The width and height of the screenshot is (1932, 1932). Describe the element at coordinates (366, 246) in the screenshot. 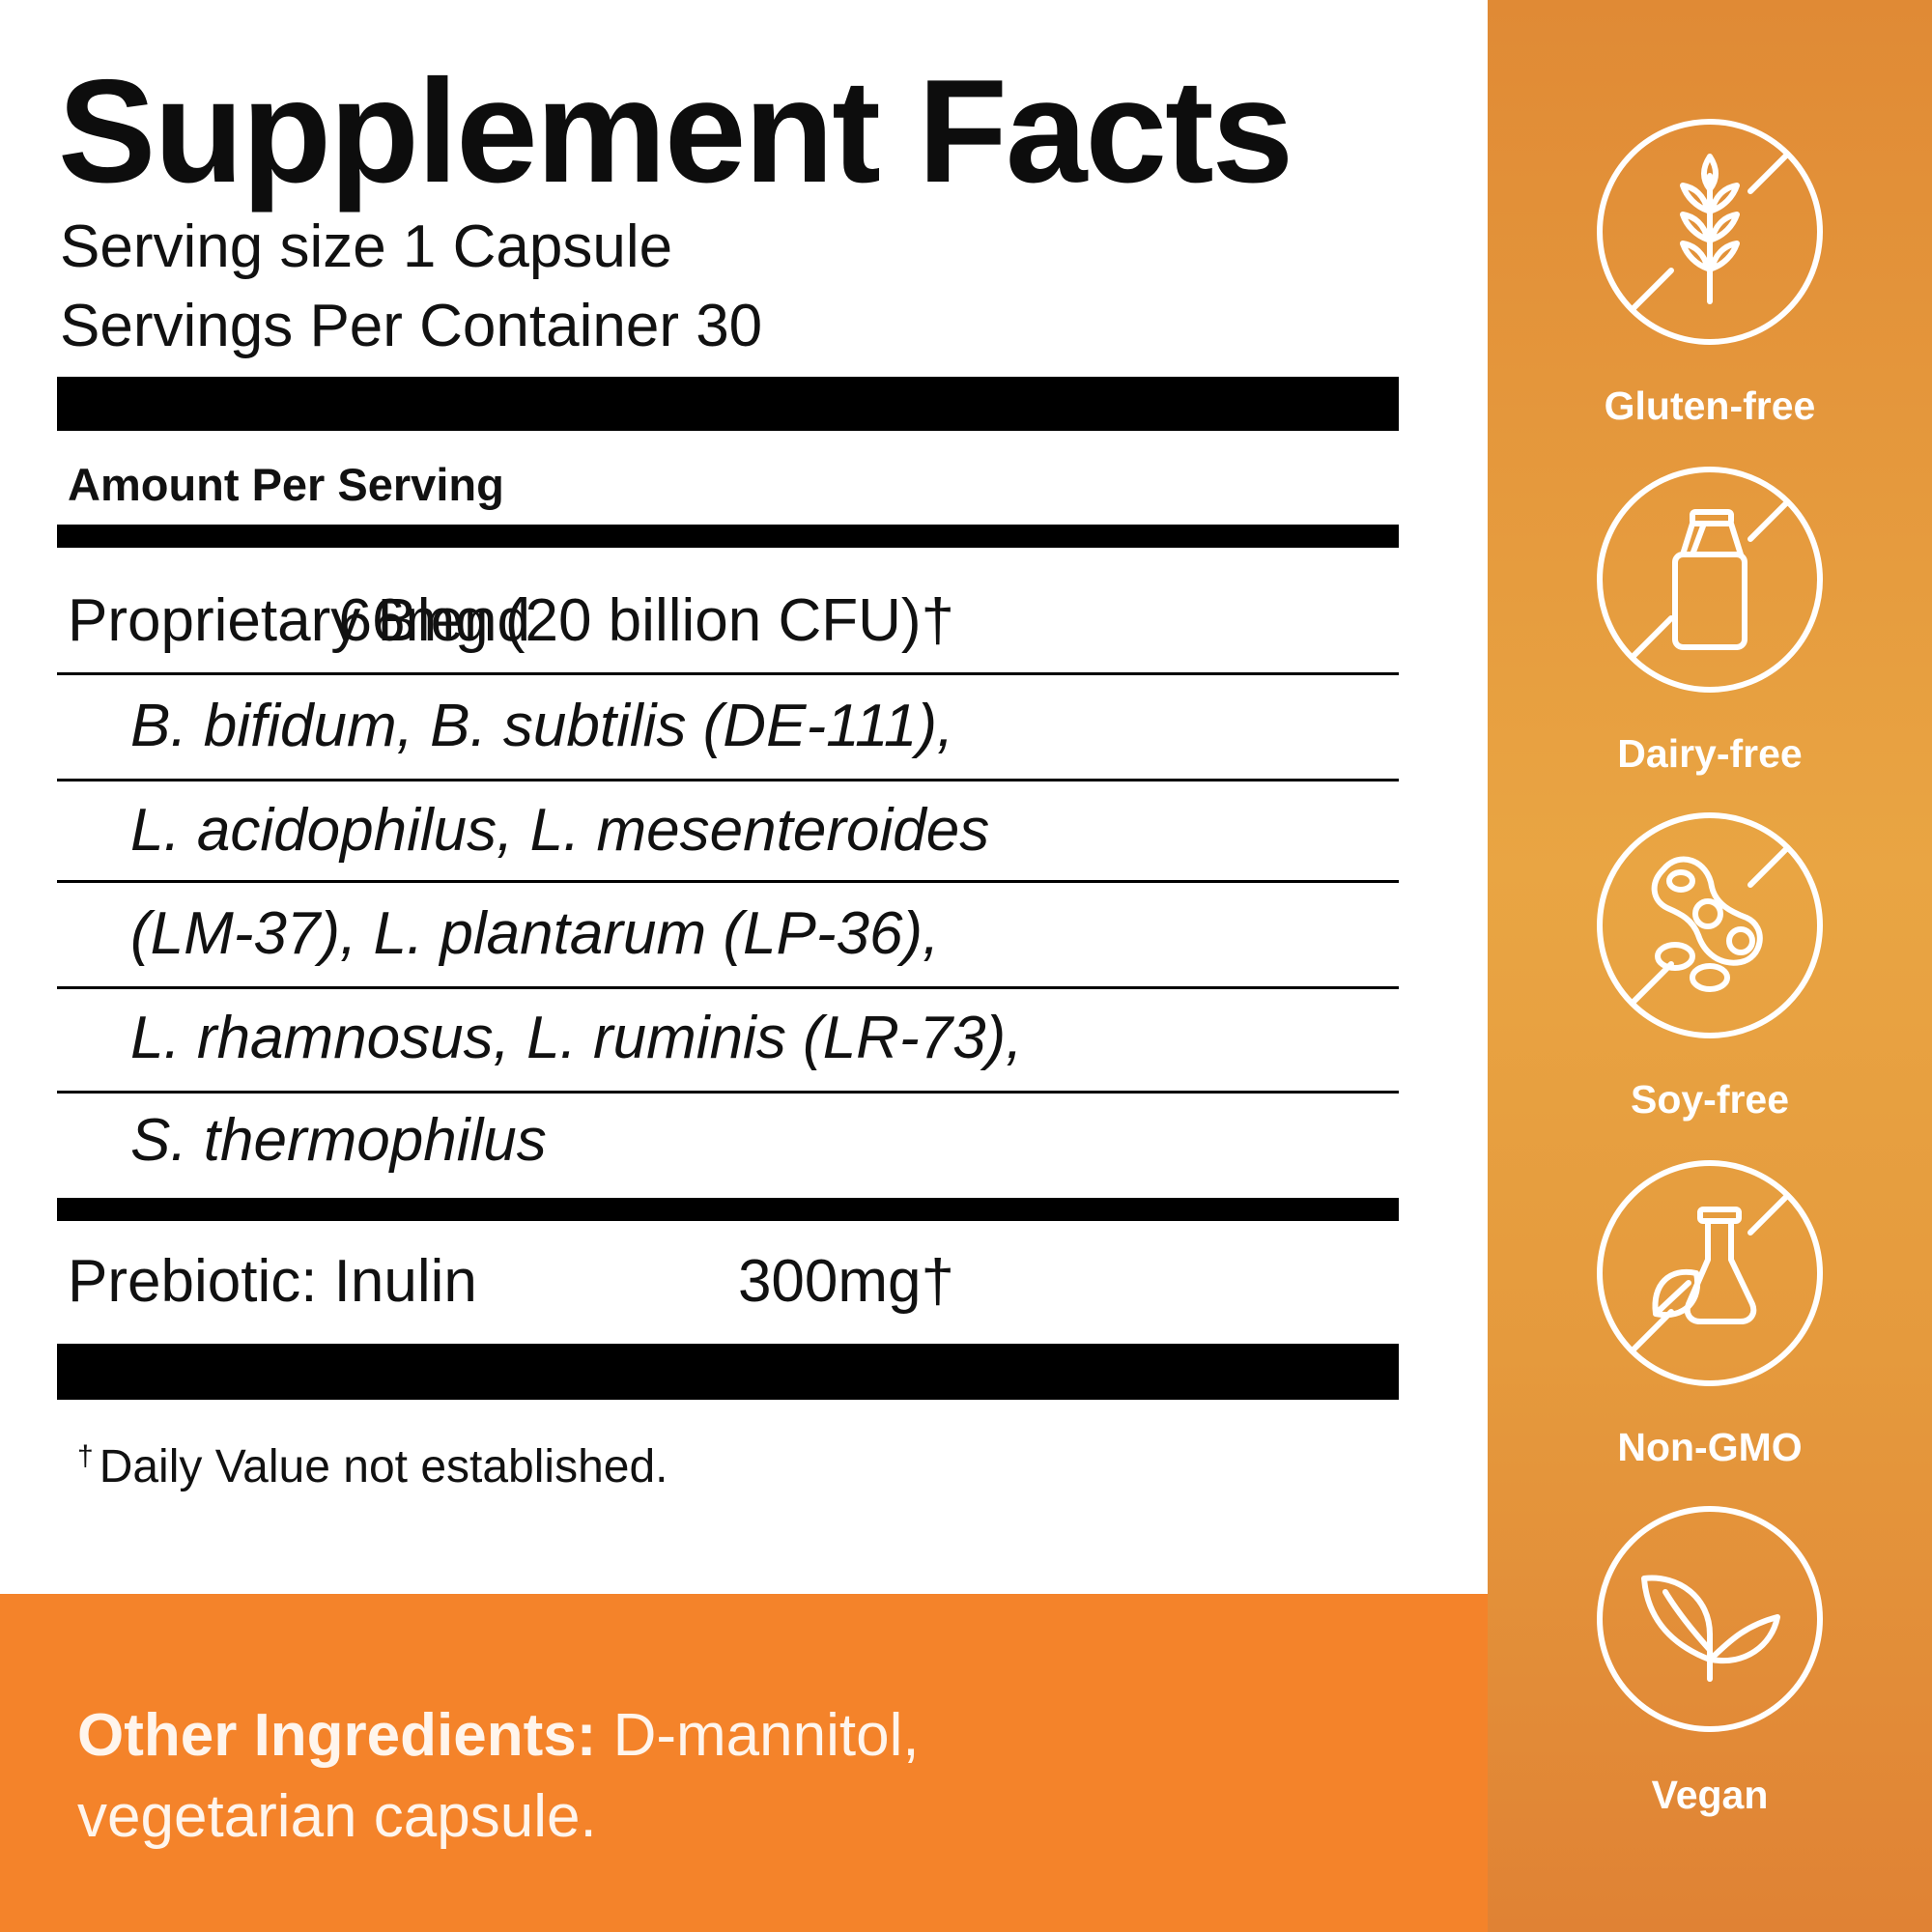

I see `serving-size: Serving size 1 Capsule` at that location.